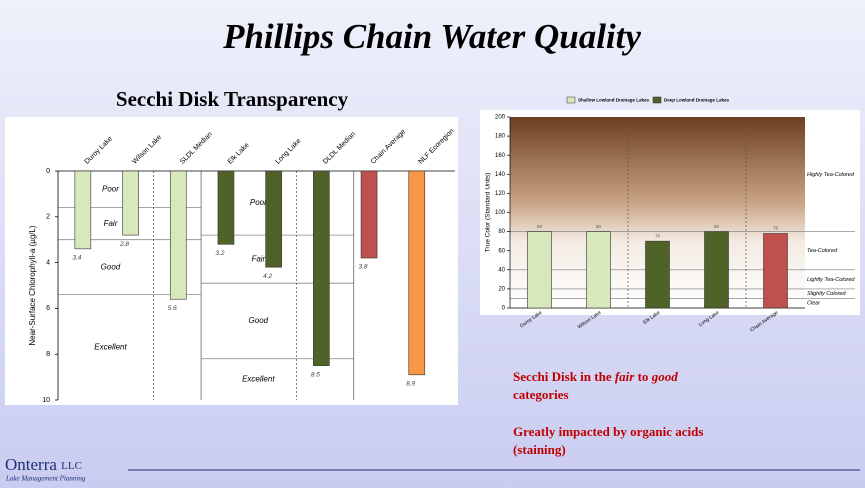 The image size is (865, 488). I want to click on value-label: 5.6, so click(172, 308).